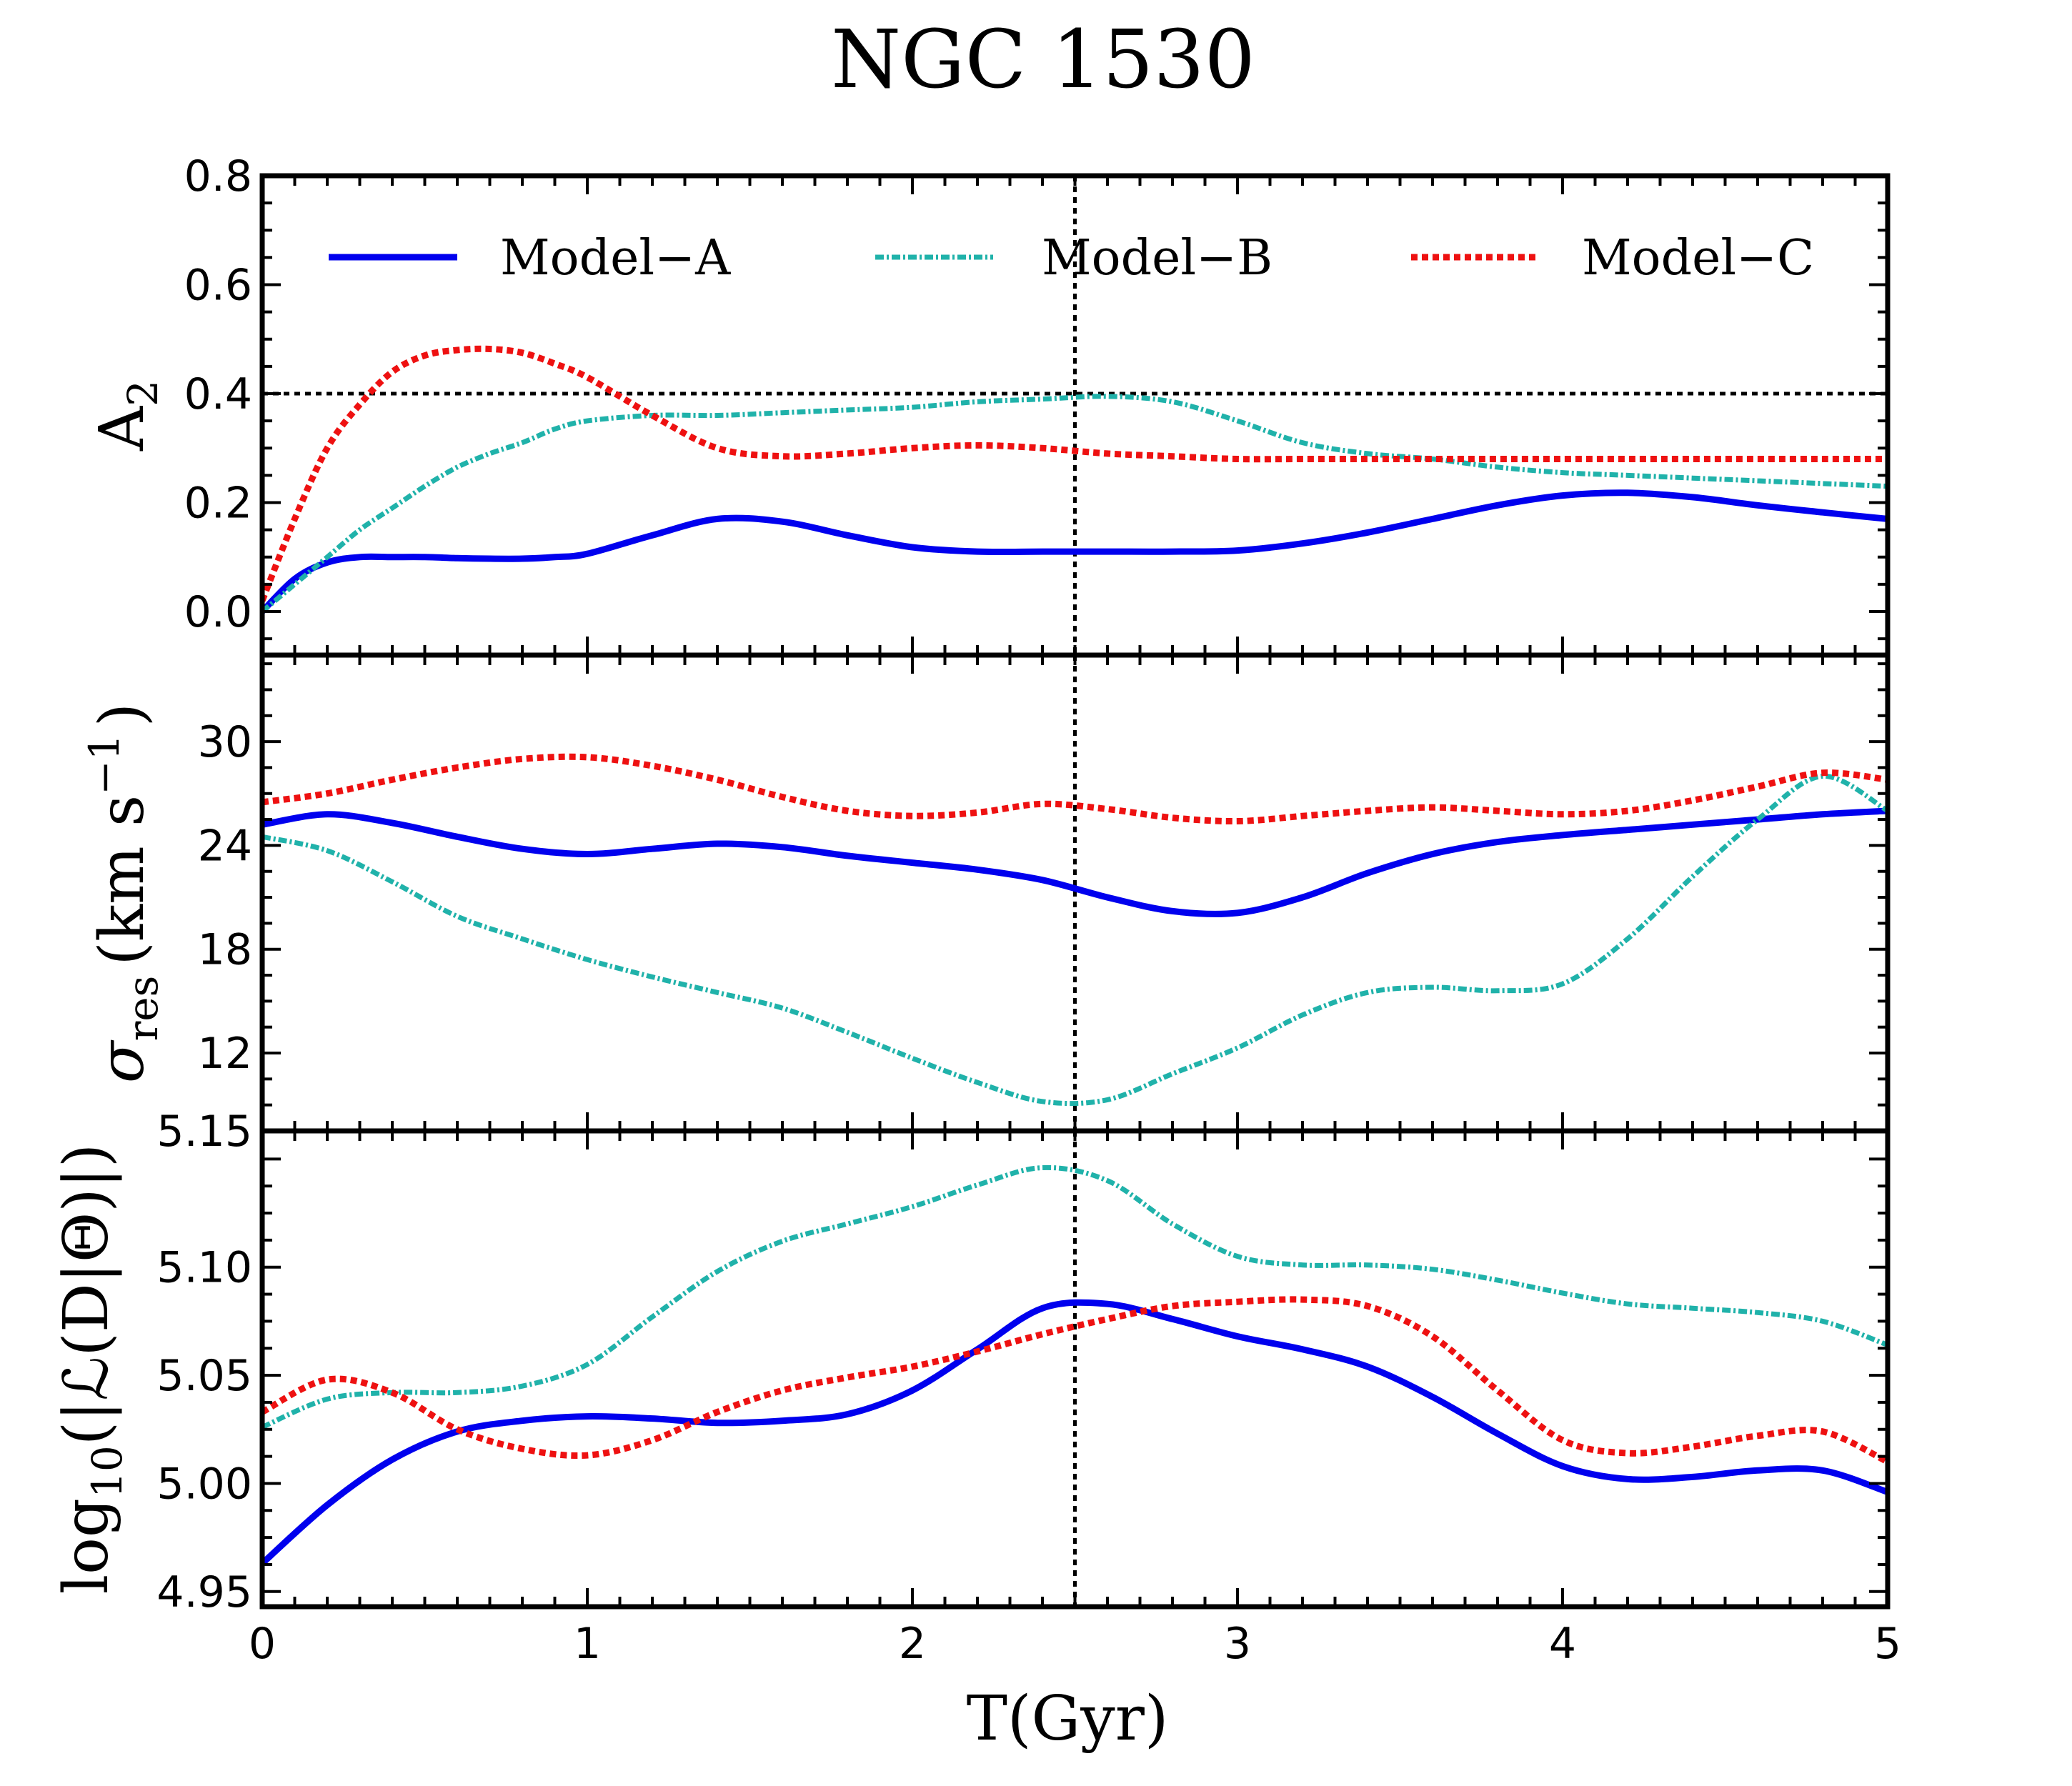 Image resolution: width=2072 pixels, height=1786 pixels. What do you see at coordinates (262, 1644) in the screenshot?
I see `x-tick-label: 0` at bounding box center [262, 1644].